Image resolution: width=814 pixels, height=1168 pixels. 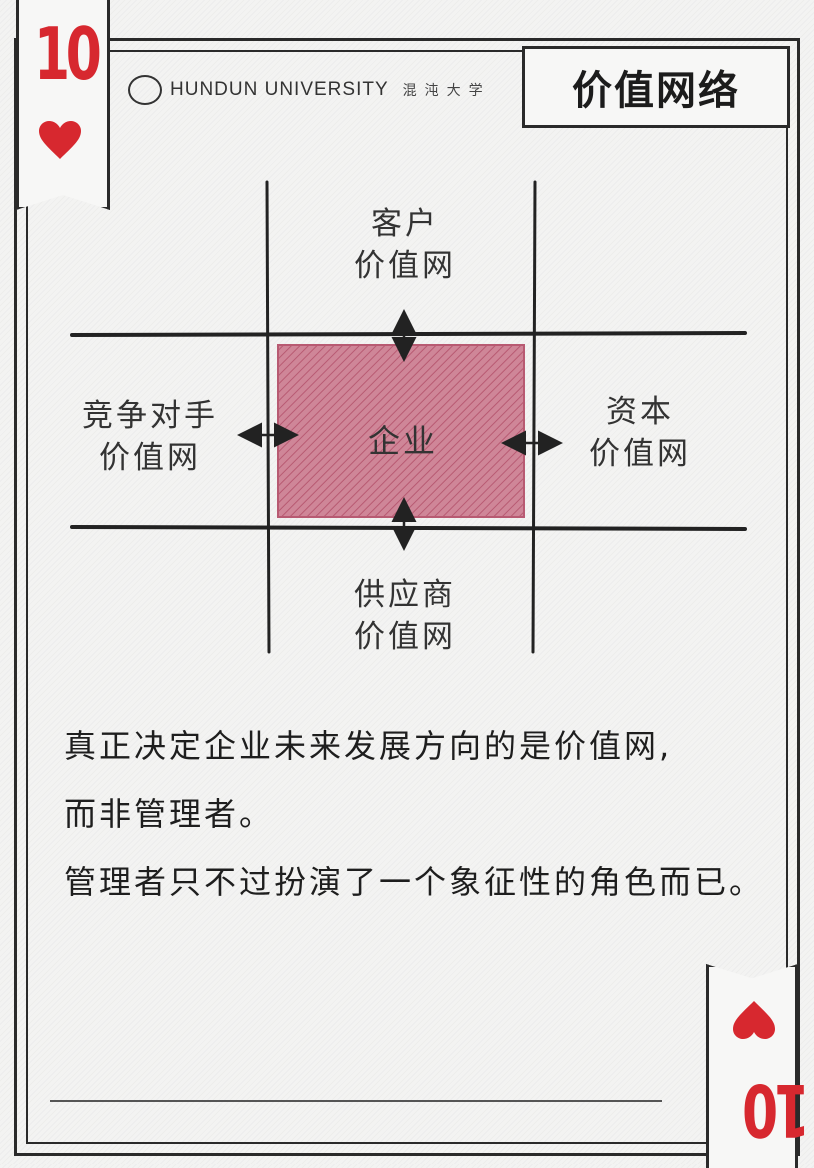 What do you see at coordinates (402, 441) in the screenshot?
I see `enterprise-label: 企业` at bounding box center [402, 441].